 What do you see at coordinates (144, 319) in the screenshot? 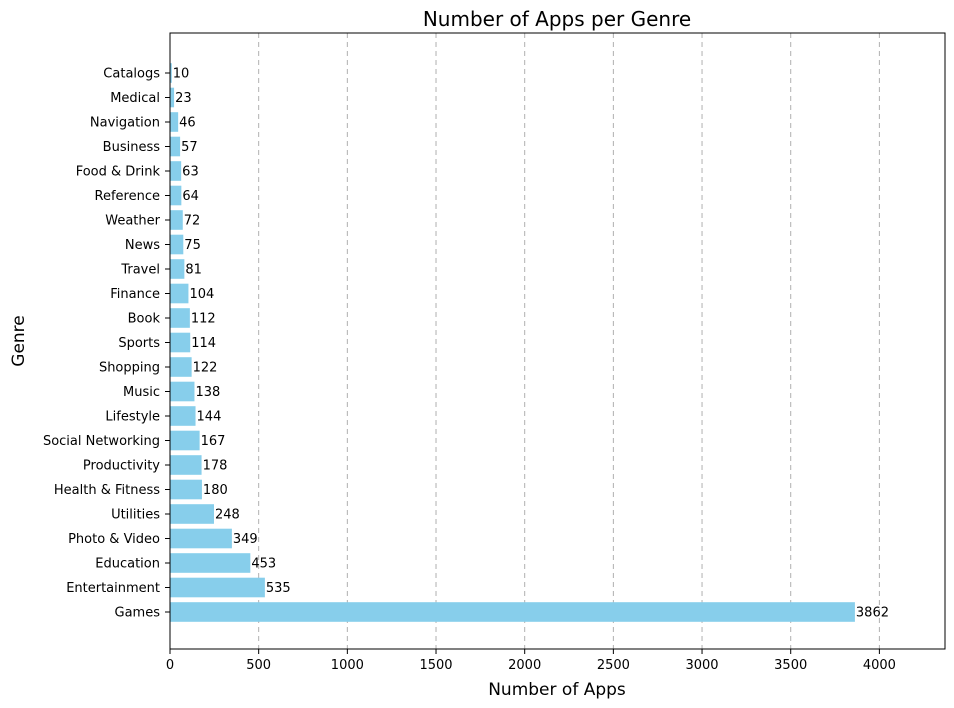
I see `y-tick-label: Book` at bounding box center [144, 319].